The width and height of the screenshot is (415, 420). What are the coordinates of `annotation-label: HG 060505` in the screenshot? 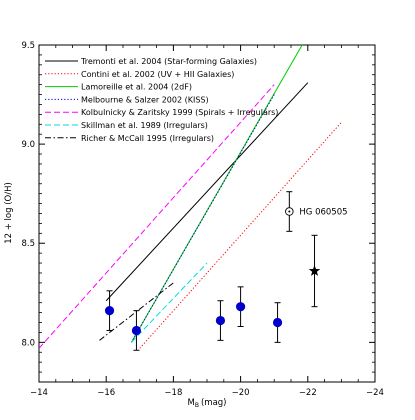 It's located at (323, 213).